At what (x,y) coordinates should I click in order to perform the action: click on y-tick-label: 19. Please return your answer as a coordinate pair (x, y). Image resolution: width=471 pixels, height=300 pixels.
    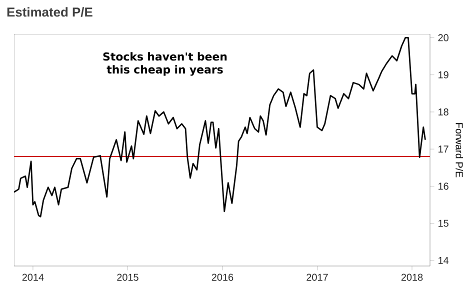
    Looking at the image, I should click on (443, 74).